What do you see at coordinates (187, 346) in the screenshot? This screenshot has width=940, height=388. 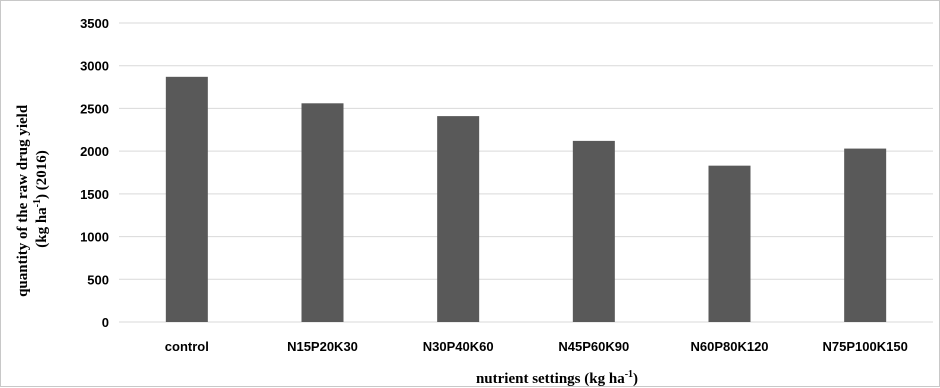 I see `x-tick-label-control: control` at bounding box center [187, 346].